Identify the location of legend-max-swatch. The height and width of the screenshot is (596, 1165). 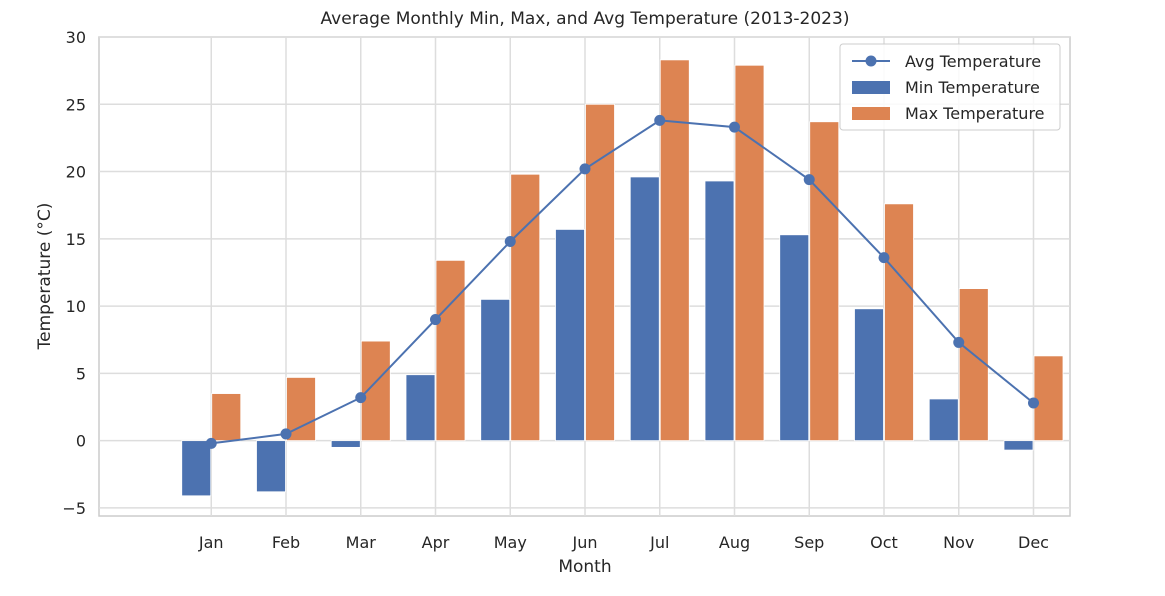
(871, 113).